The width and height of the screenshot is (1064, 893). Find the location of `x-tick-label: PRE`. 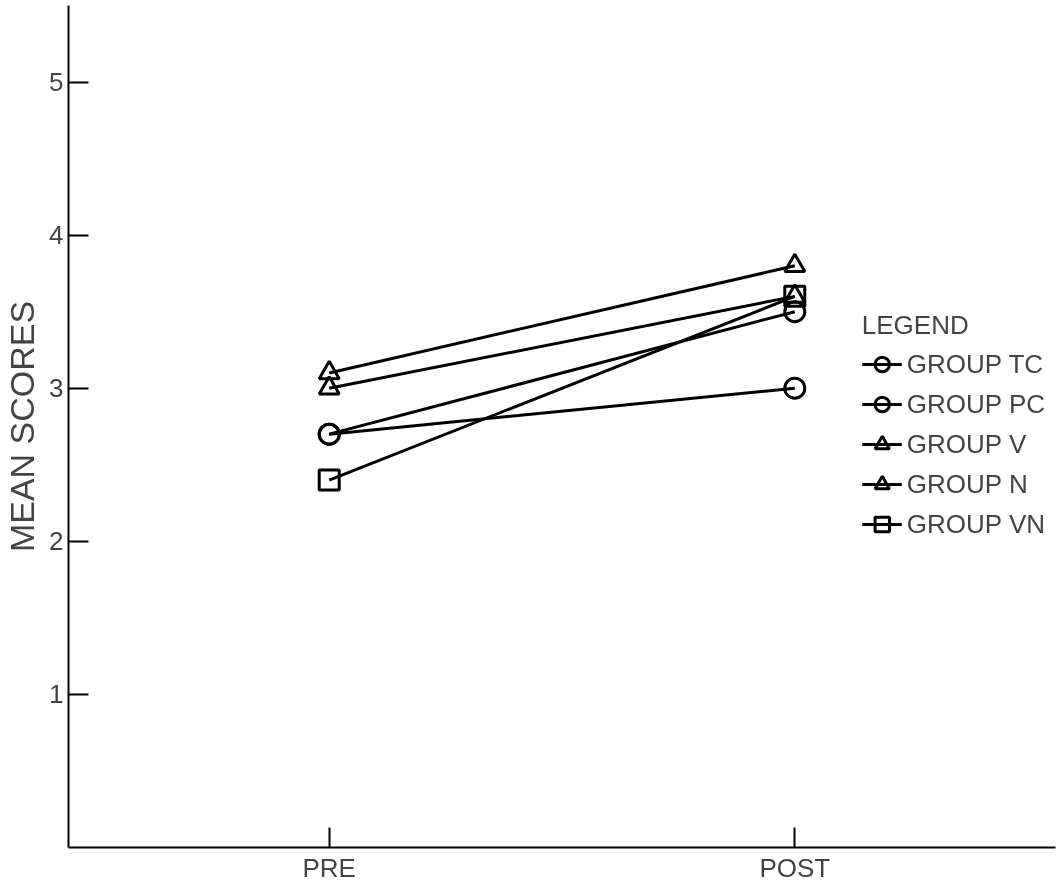

x-tick-label: PRE is located at coordinates (329, 867).